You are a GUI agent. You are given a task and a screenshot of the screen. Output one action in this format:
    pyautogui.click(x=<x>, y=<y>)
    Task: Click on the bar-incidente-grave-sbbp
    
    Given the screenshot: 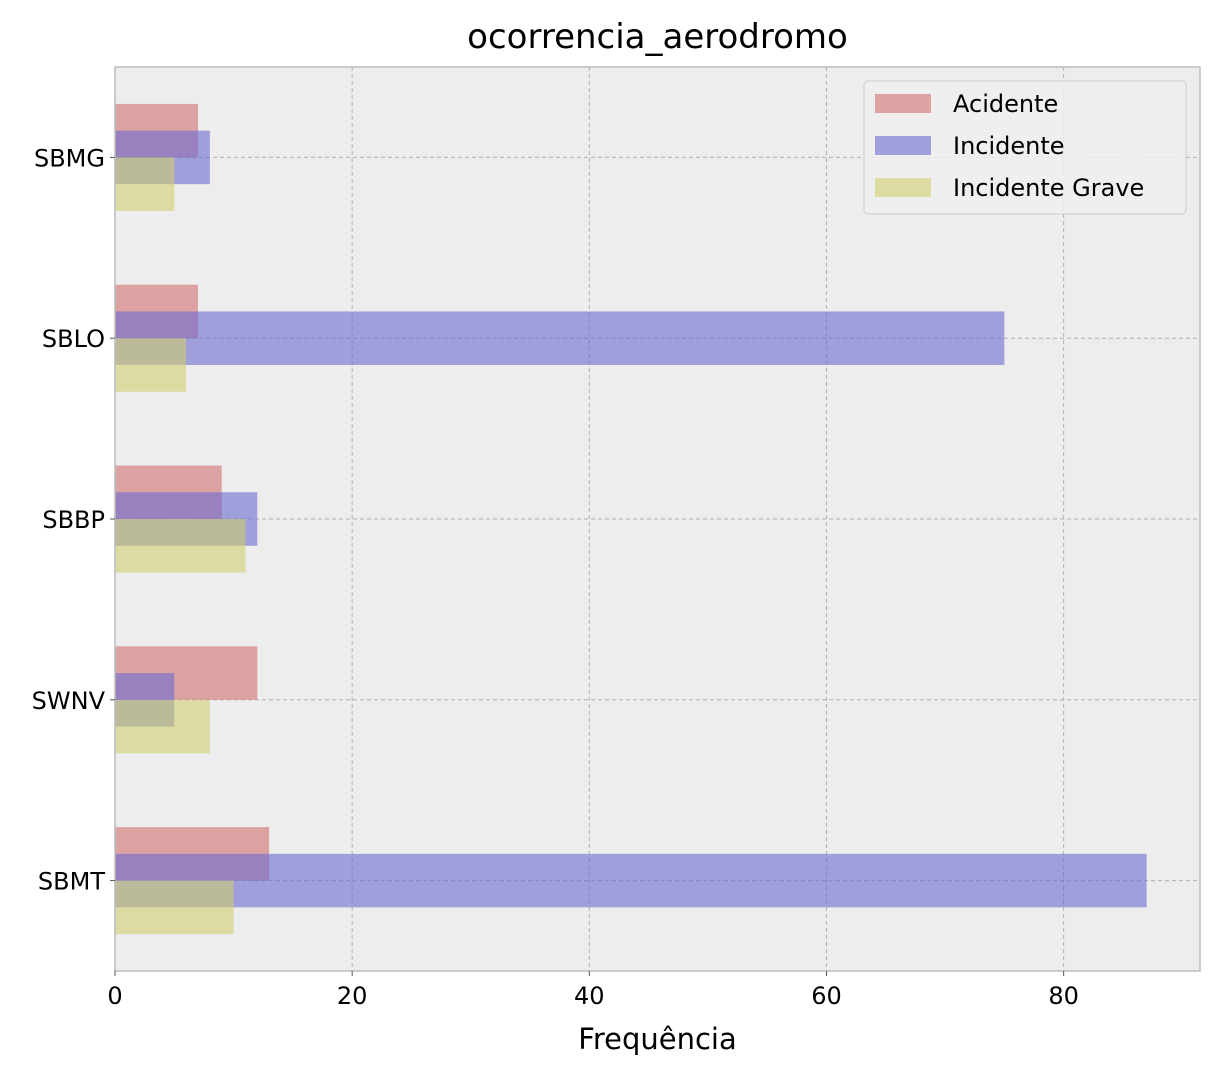 What is the action you would take?
    pyautogui.click(x=180, y=546)
    